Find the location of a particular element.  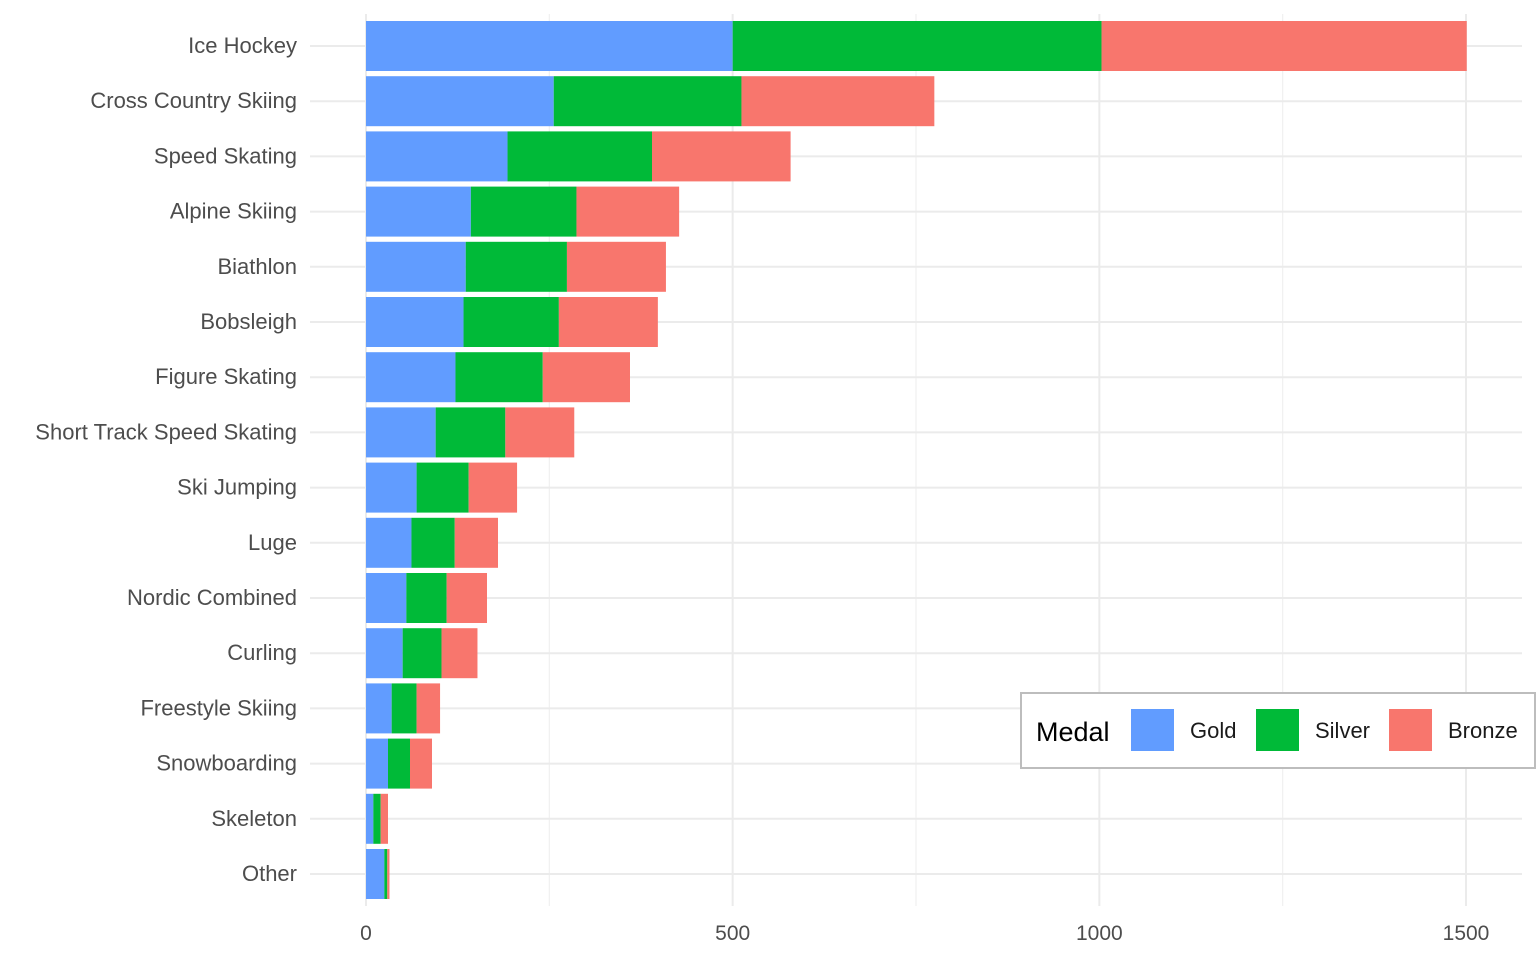

bar-gold-freestyle-skiing is located at coordinates (379, 708).